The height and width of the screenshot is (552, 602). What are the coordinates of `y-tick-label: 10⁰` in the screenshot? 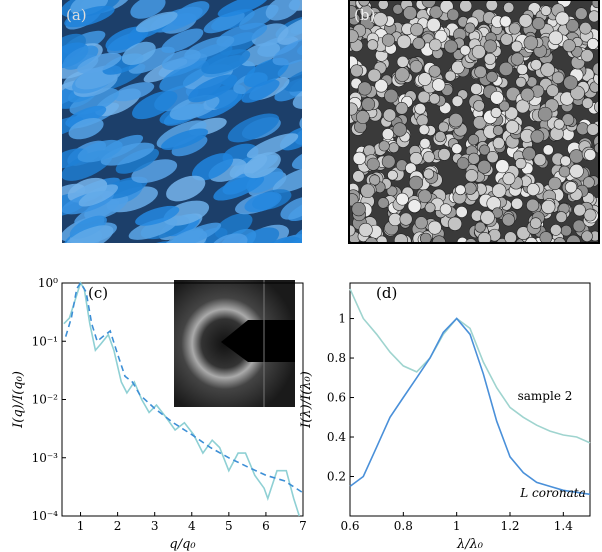 It's located at (48, 283).